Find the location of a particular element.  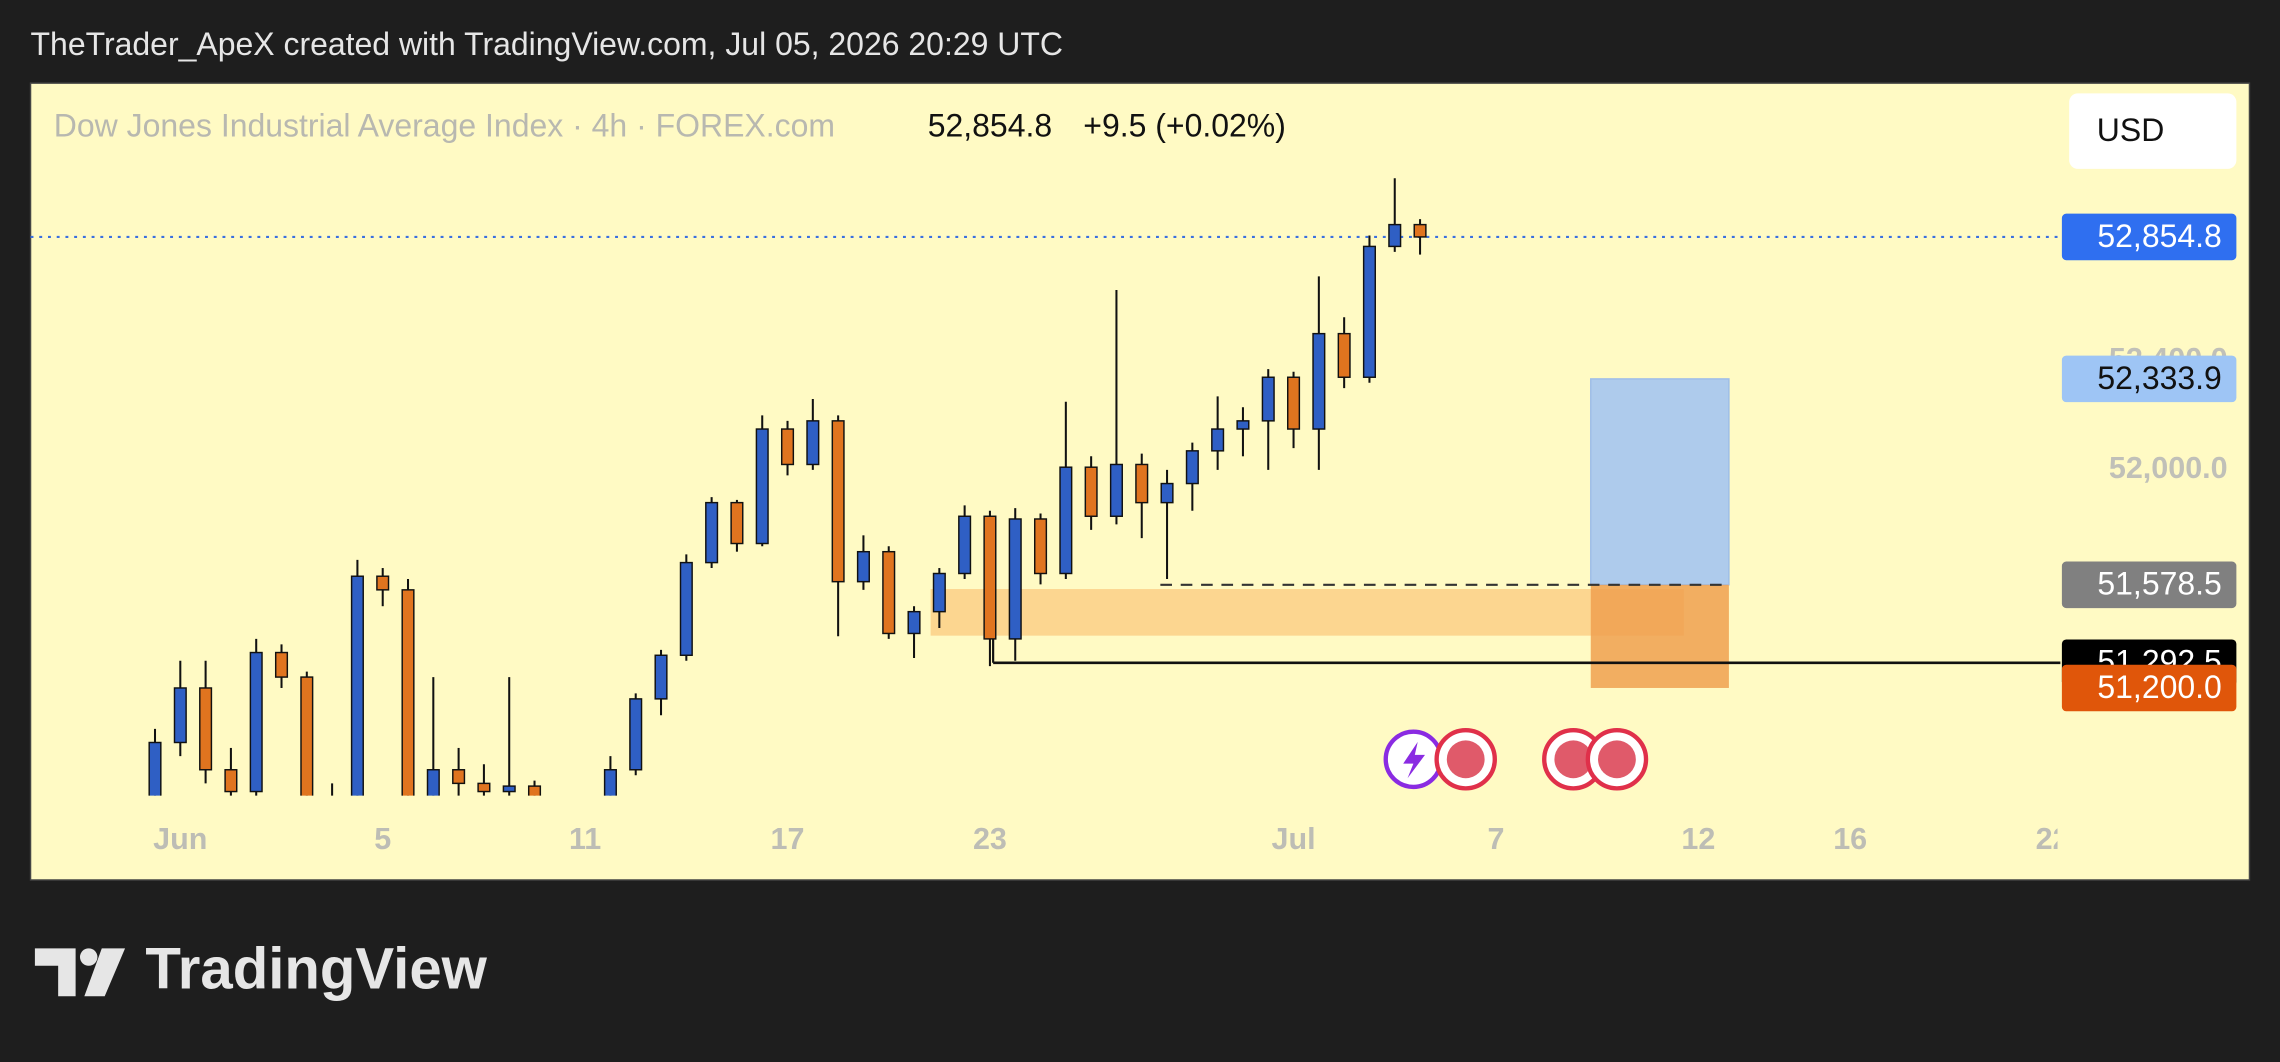

currency-label: USD is located at coordinates (2130, 130).